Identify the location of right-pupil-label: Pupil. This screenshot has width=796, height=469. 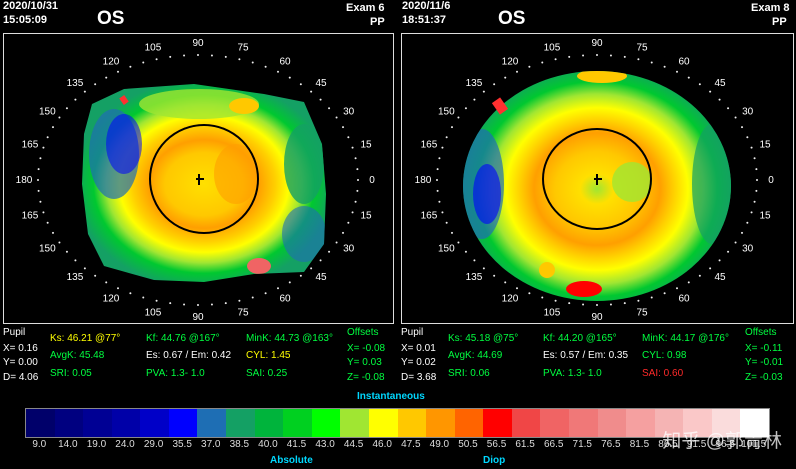
(412, 332).